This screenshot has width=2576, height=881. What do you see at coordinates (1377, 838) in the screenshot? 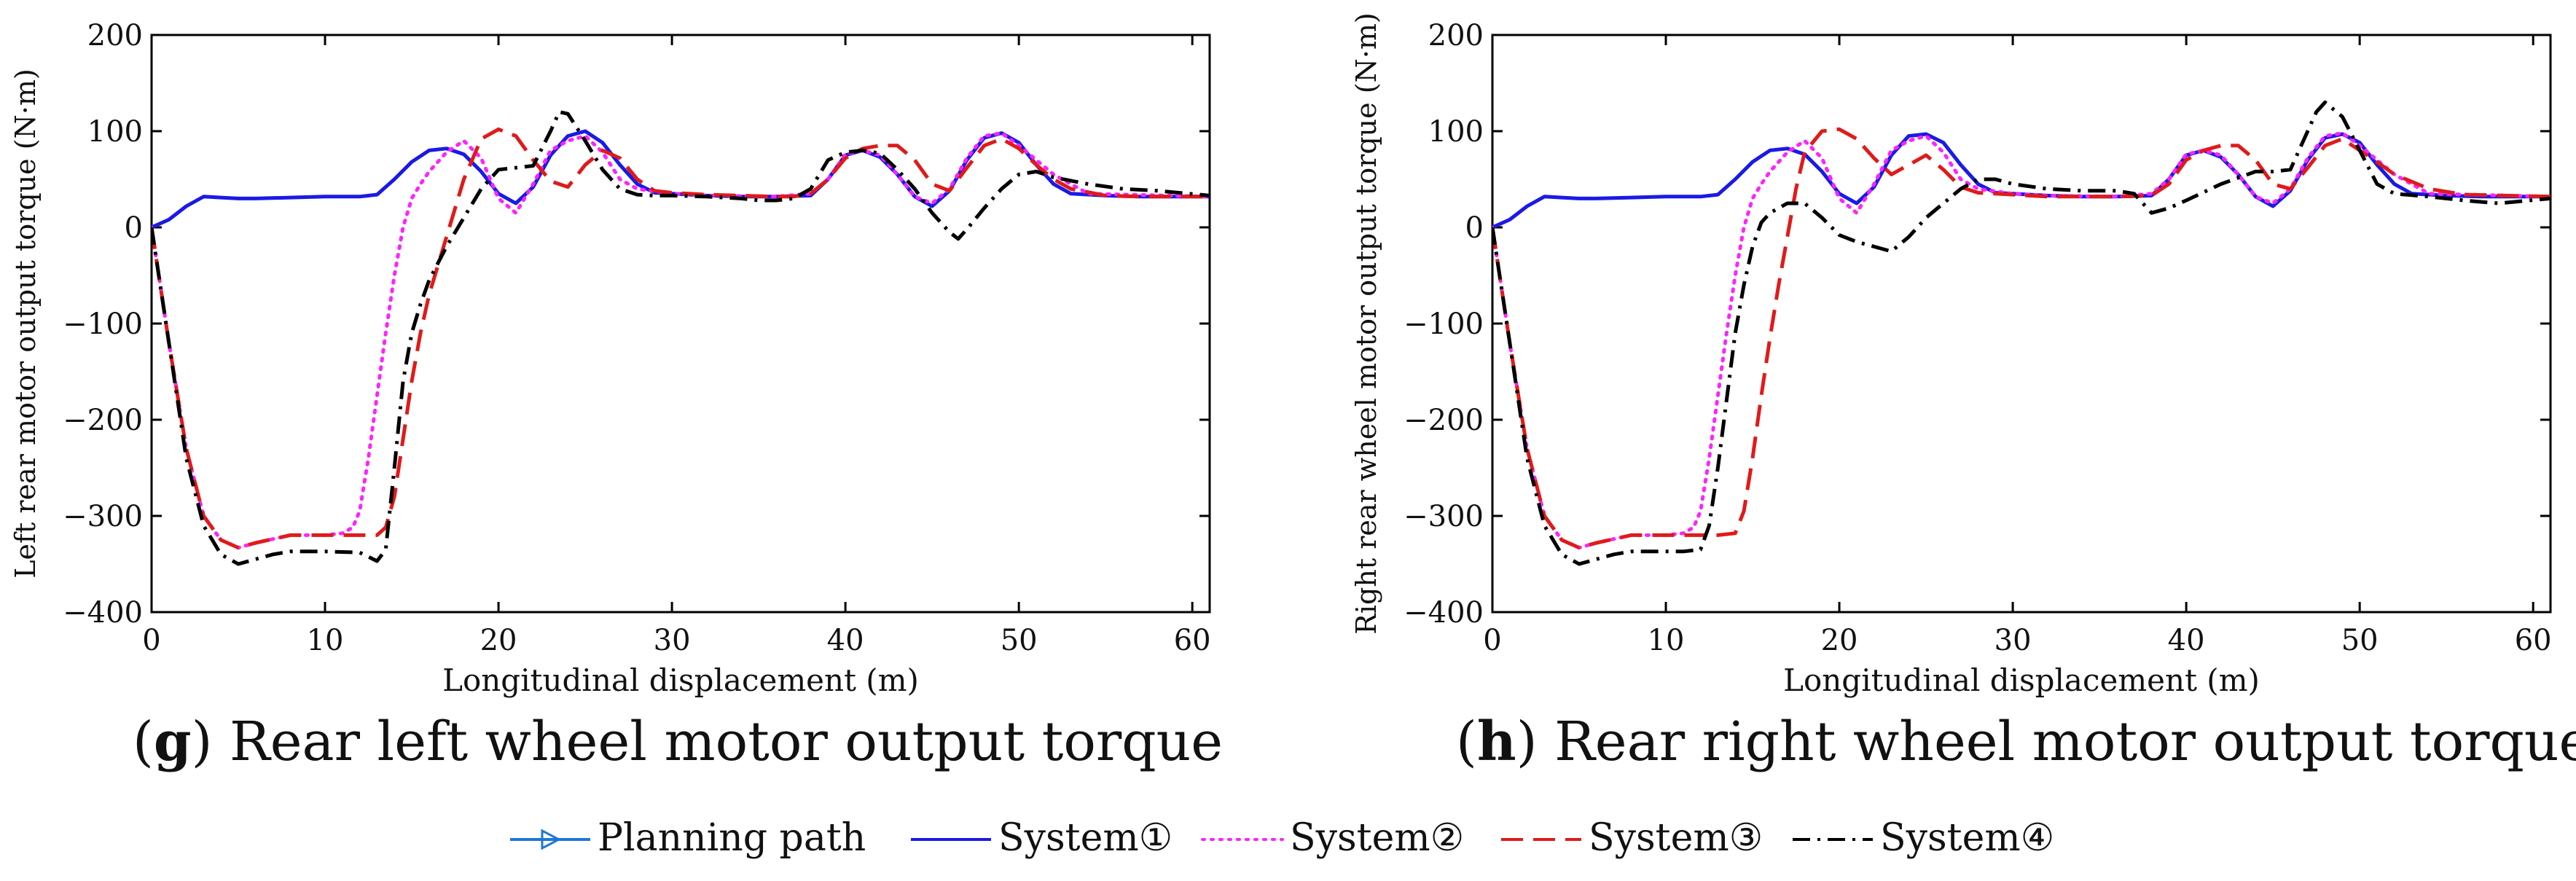
I see `legend-label: System②` at bounding box center [1377, 838].